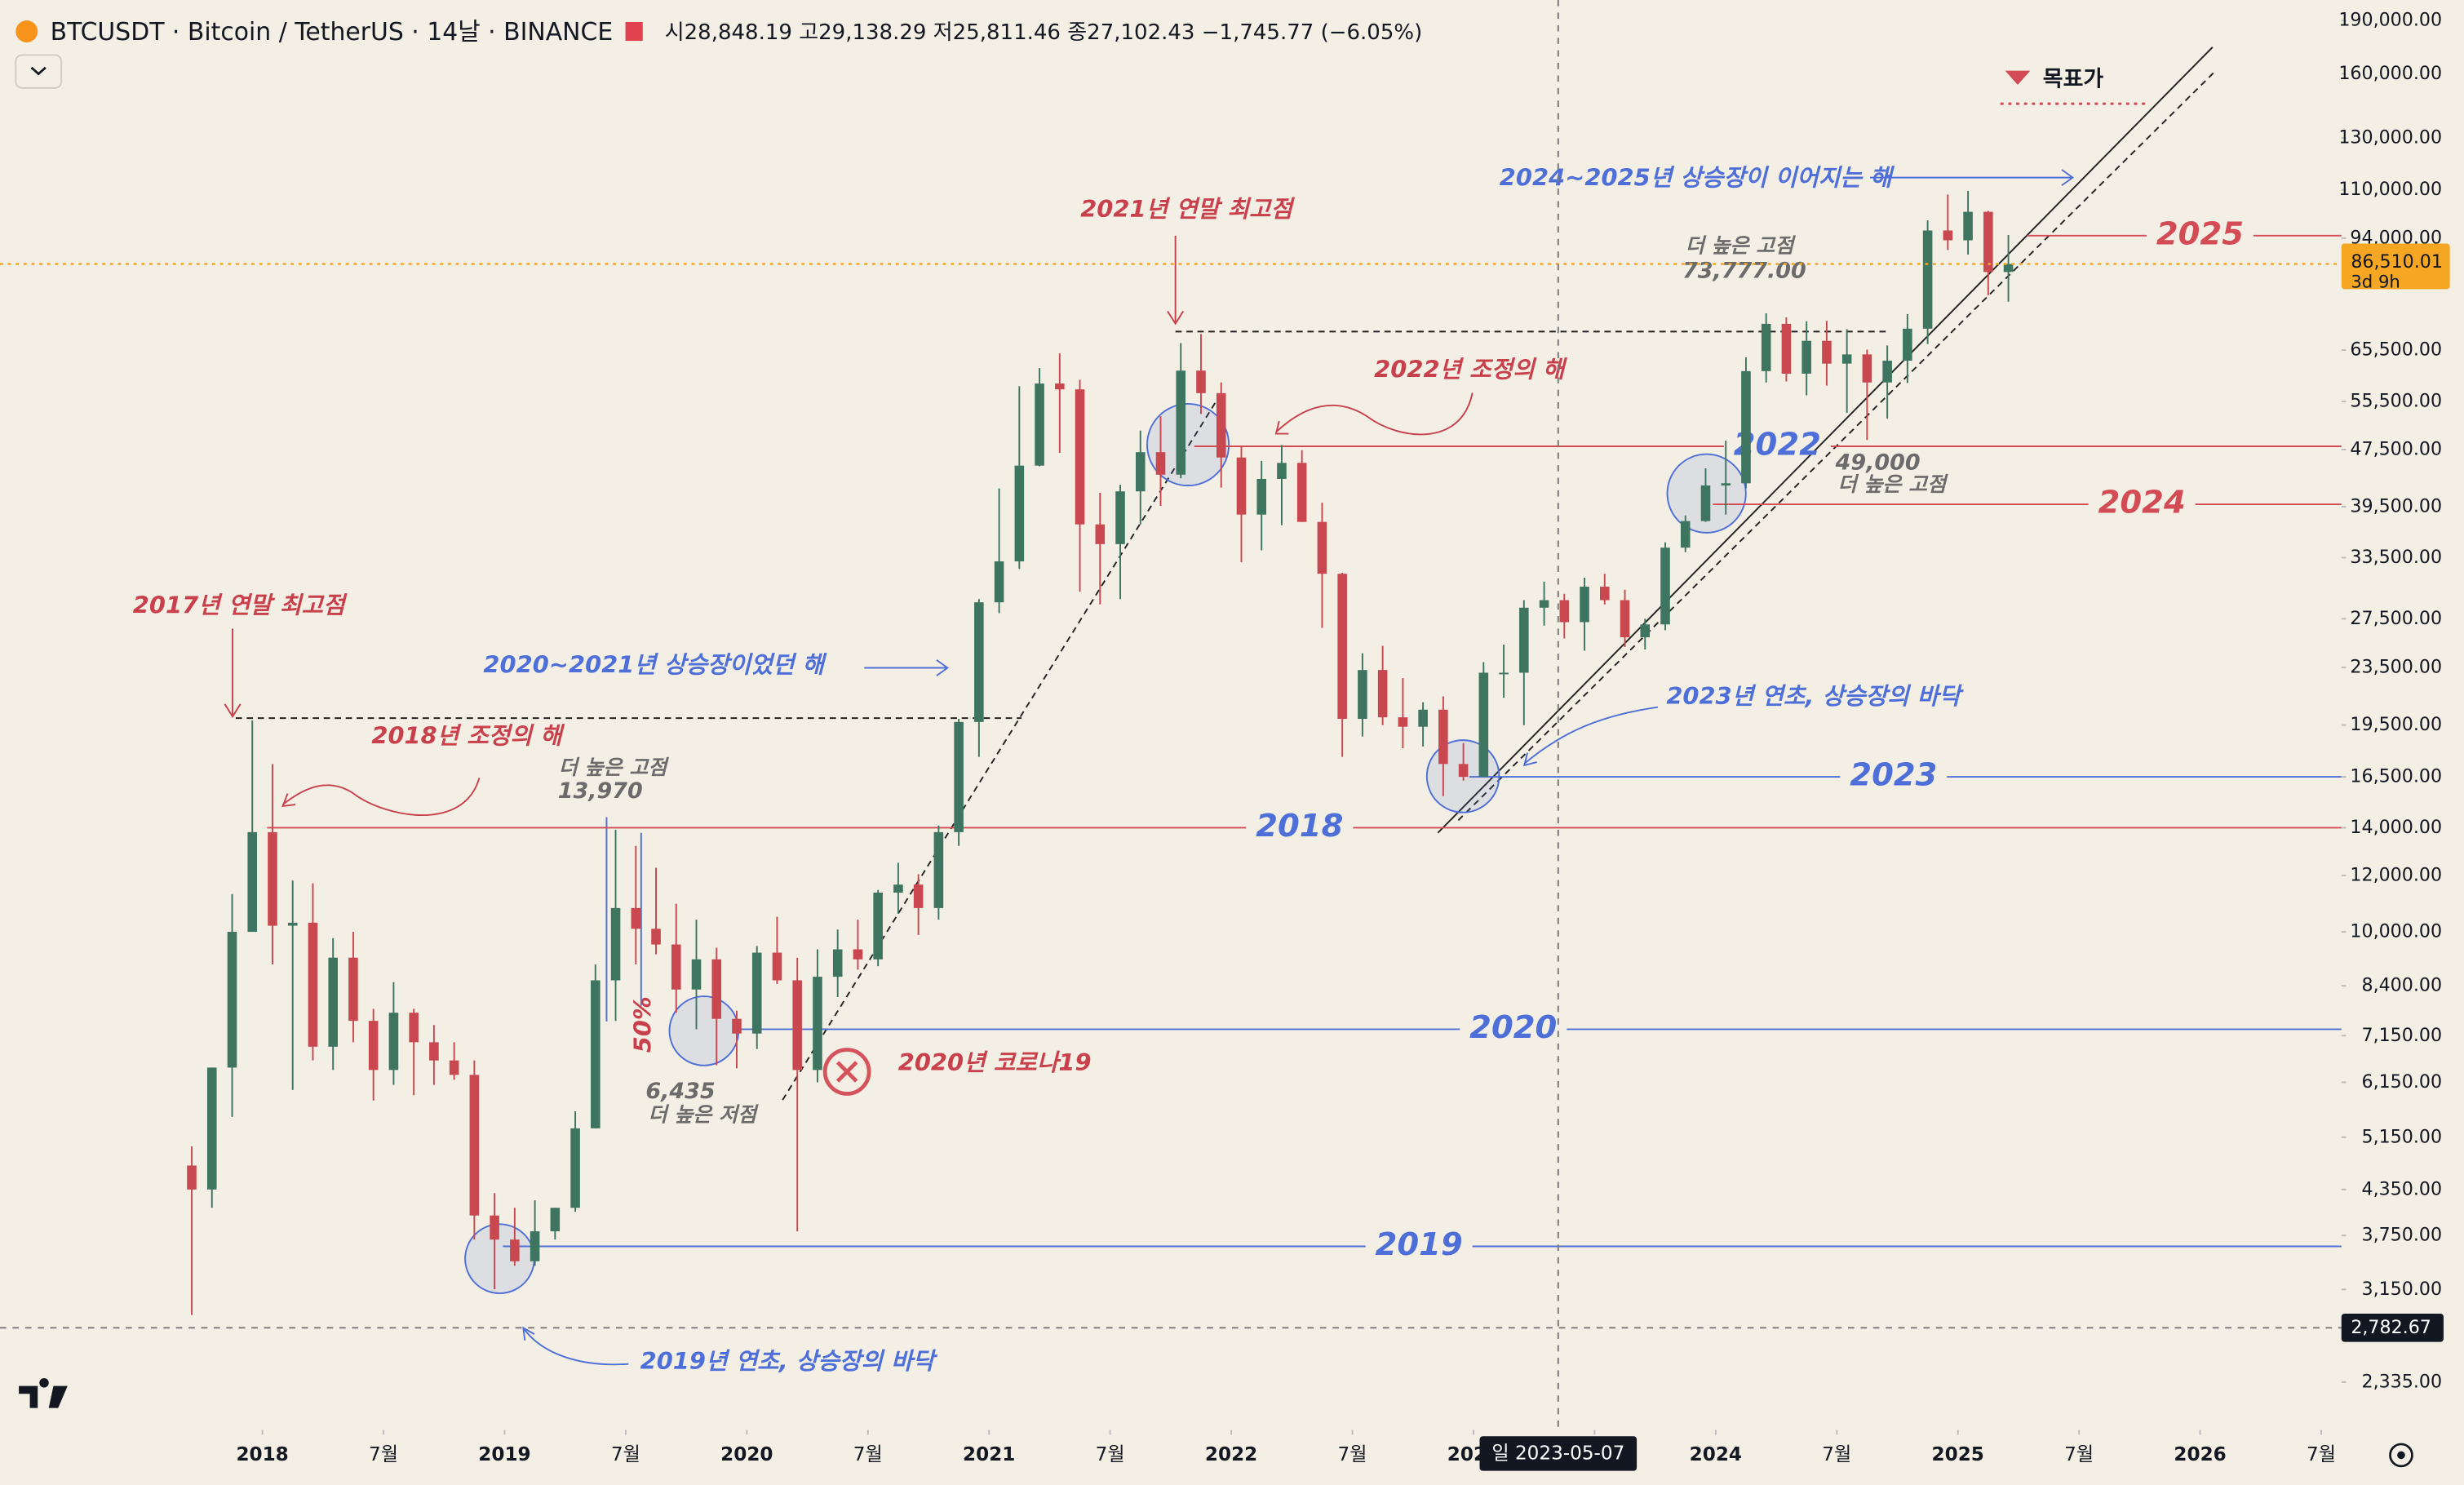 This screenshot has height=1485, width=2464. I want to click on annotation: 2020~2021년 상승장이었던 해, so click(655, 665).